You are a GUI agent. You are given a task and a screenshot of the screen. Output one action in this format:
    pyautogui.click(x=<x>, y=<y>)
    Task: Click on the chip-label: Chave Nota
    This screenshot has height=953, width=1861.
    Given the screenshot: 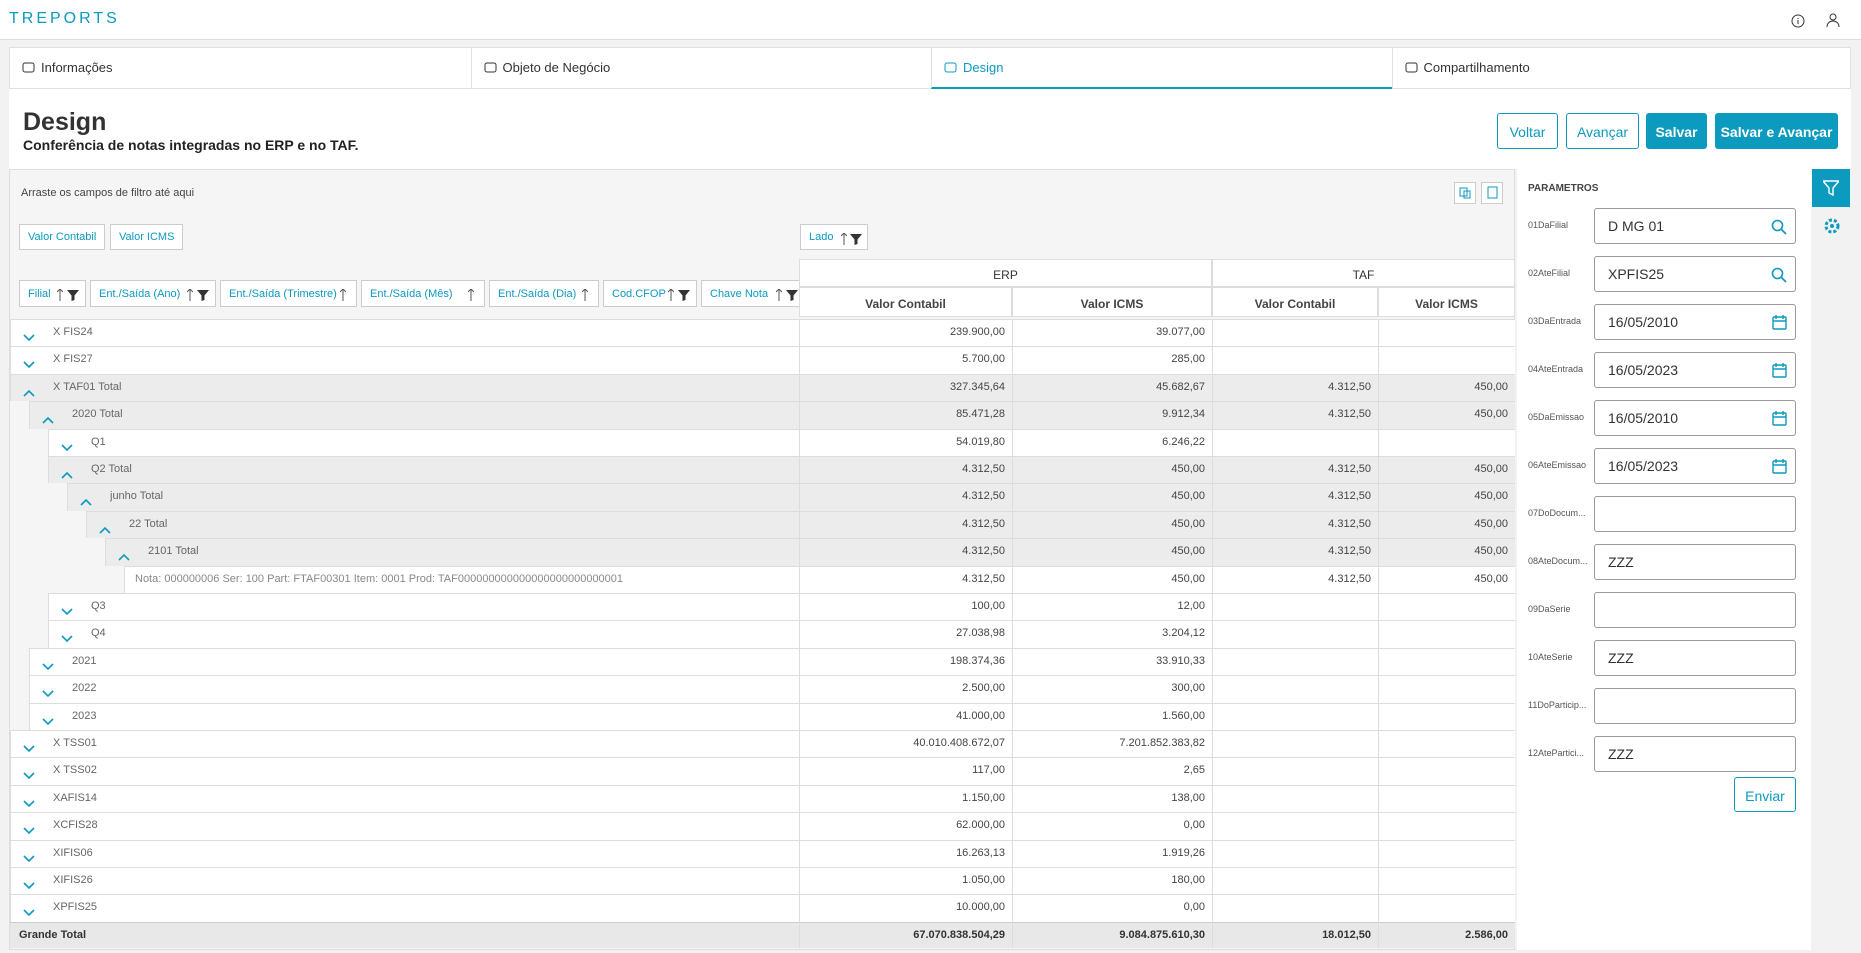 What is the action you would take?
    pyautogui.click(x=739, y=294)
    